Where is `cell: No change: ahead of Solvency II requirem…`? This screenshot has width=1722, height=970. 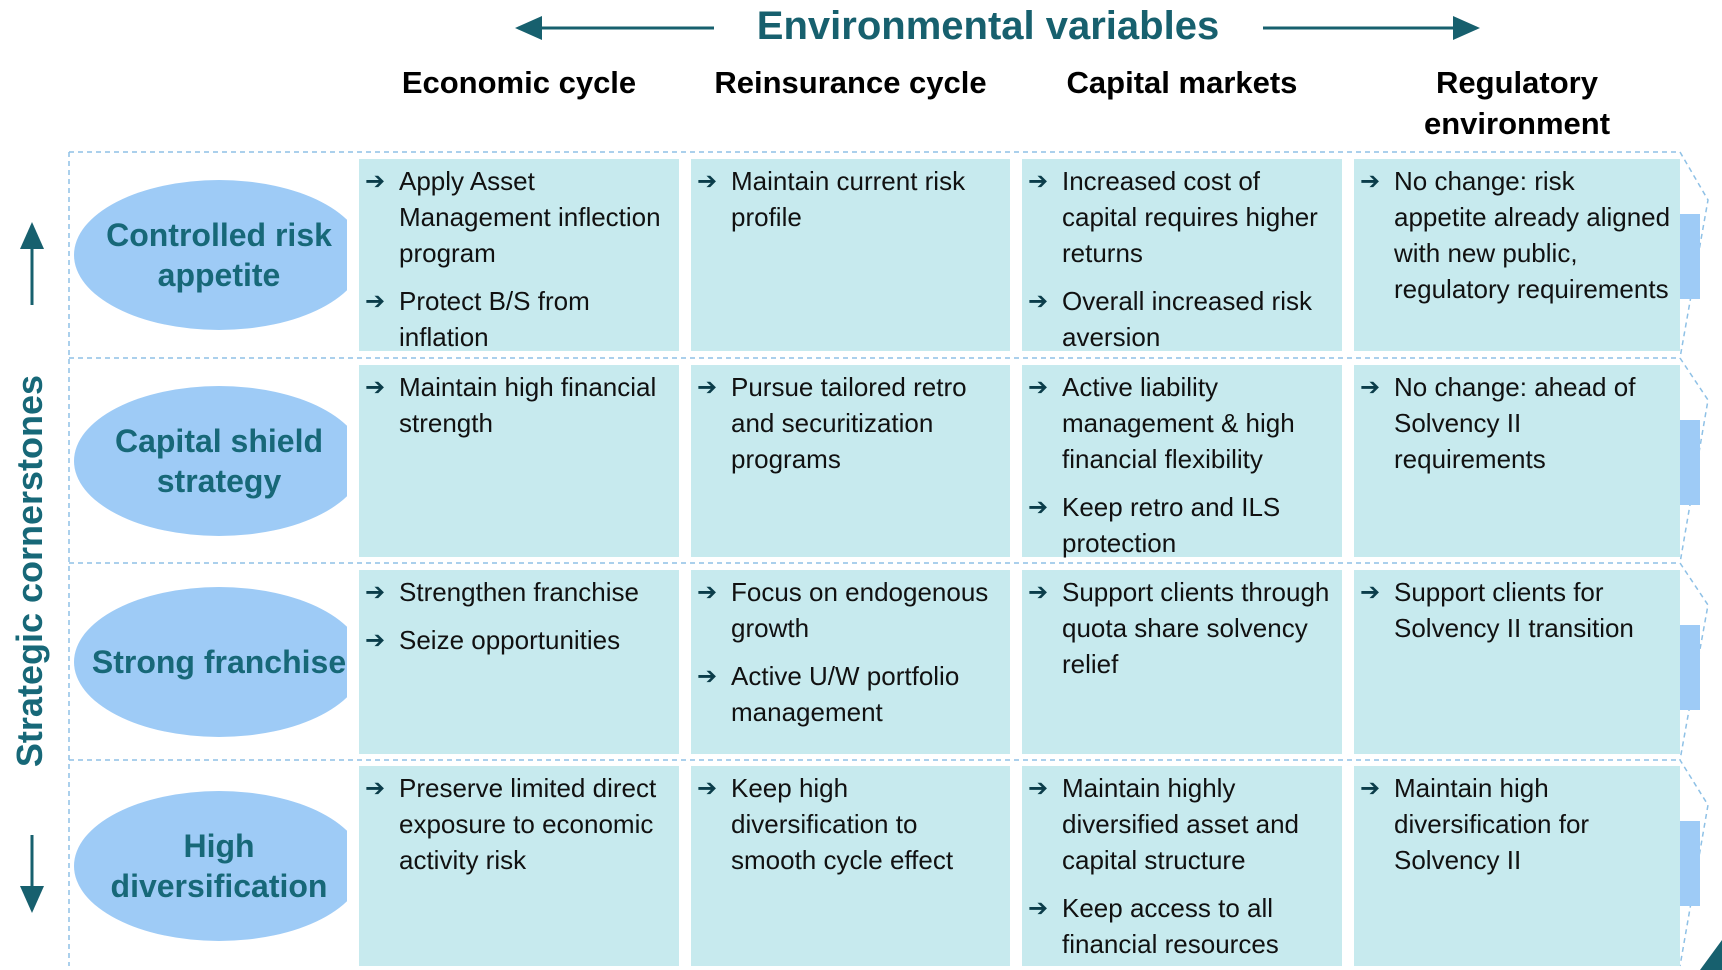
cell: No change: ahead of Solvency II requirem… is located at coordinates (1517, 461).